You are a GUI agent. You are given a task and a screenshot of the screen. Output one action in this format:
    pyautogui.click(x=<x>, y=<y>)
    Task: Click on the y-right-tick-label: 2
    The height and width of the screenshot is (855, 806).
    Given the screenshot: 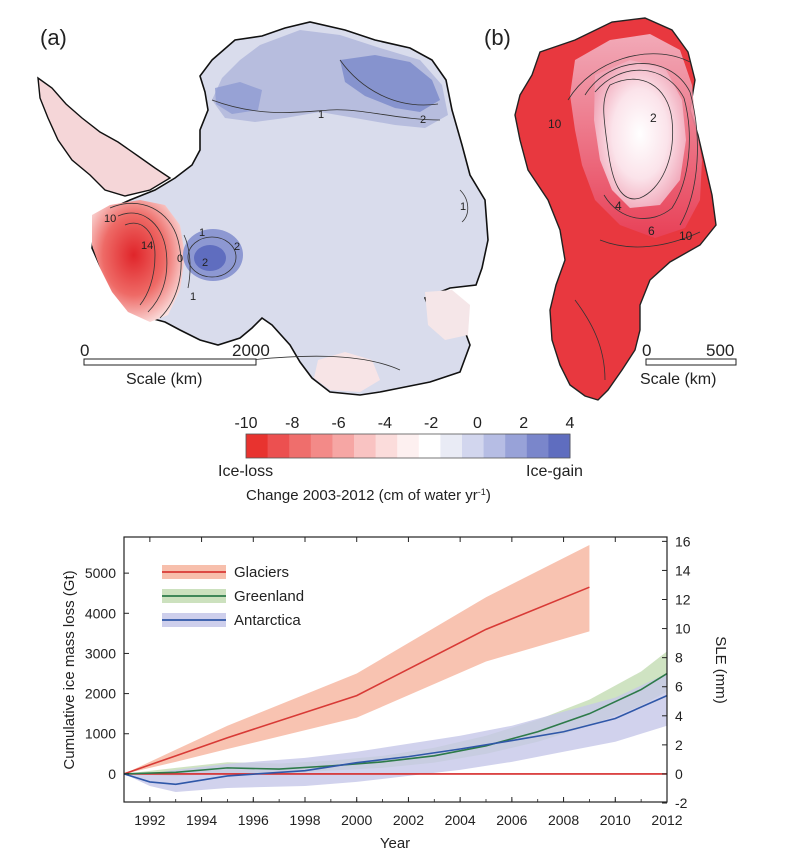 What is the action you would take?
    pyautogui.click(x=679, y=745)
    